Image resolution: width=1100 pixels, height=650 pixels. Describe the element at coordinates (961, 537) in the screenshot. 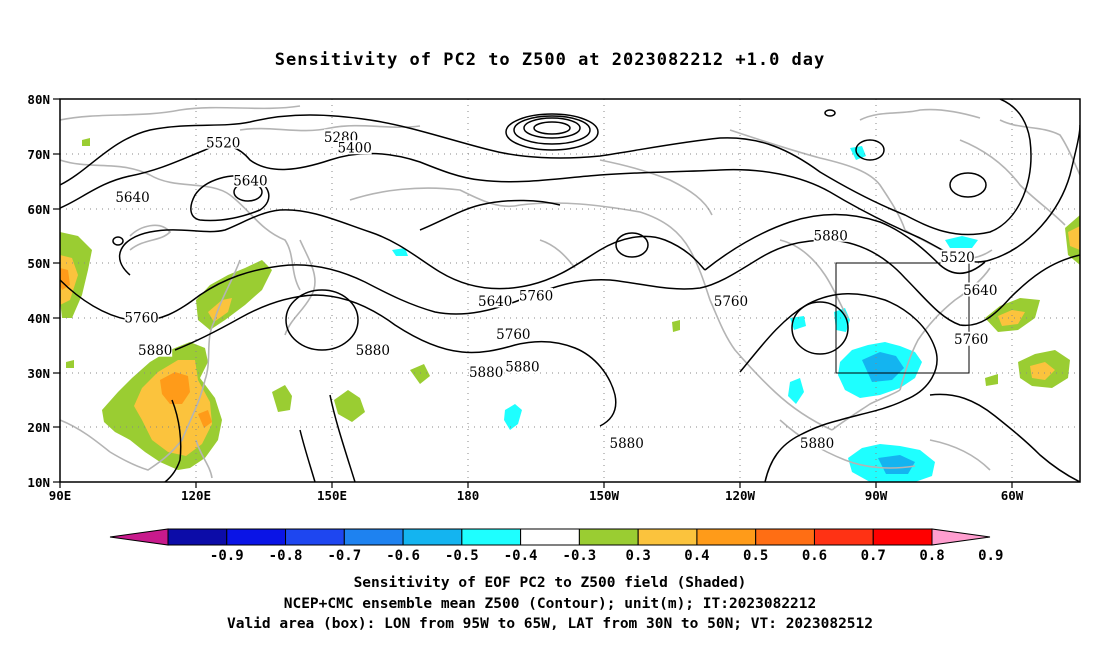

I see `colorbar-arrow-high` at that location.